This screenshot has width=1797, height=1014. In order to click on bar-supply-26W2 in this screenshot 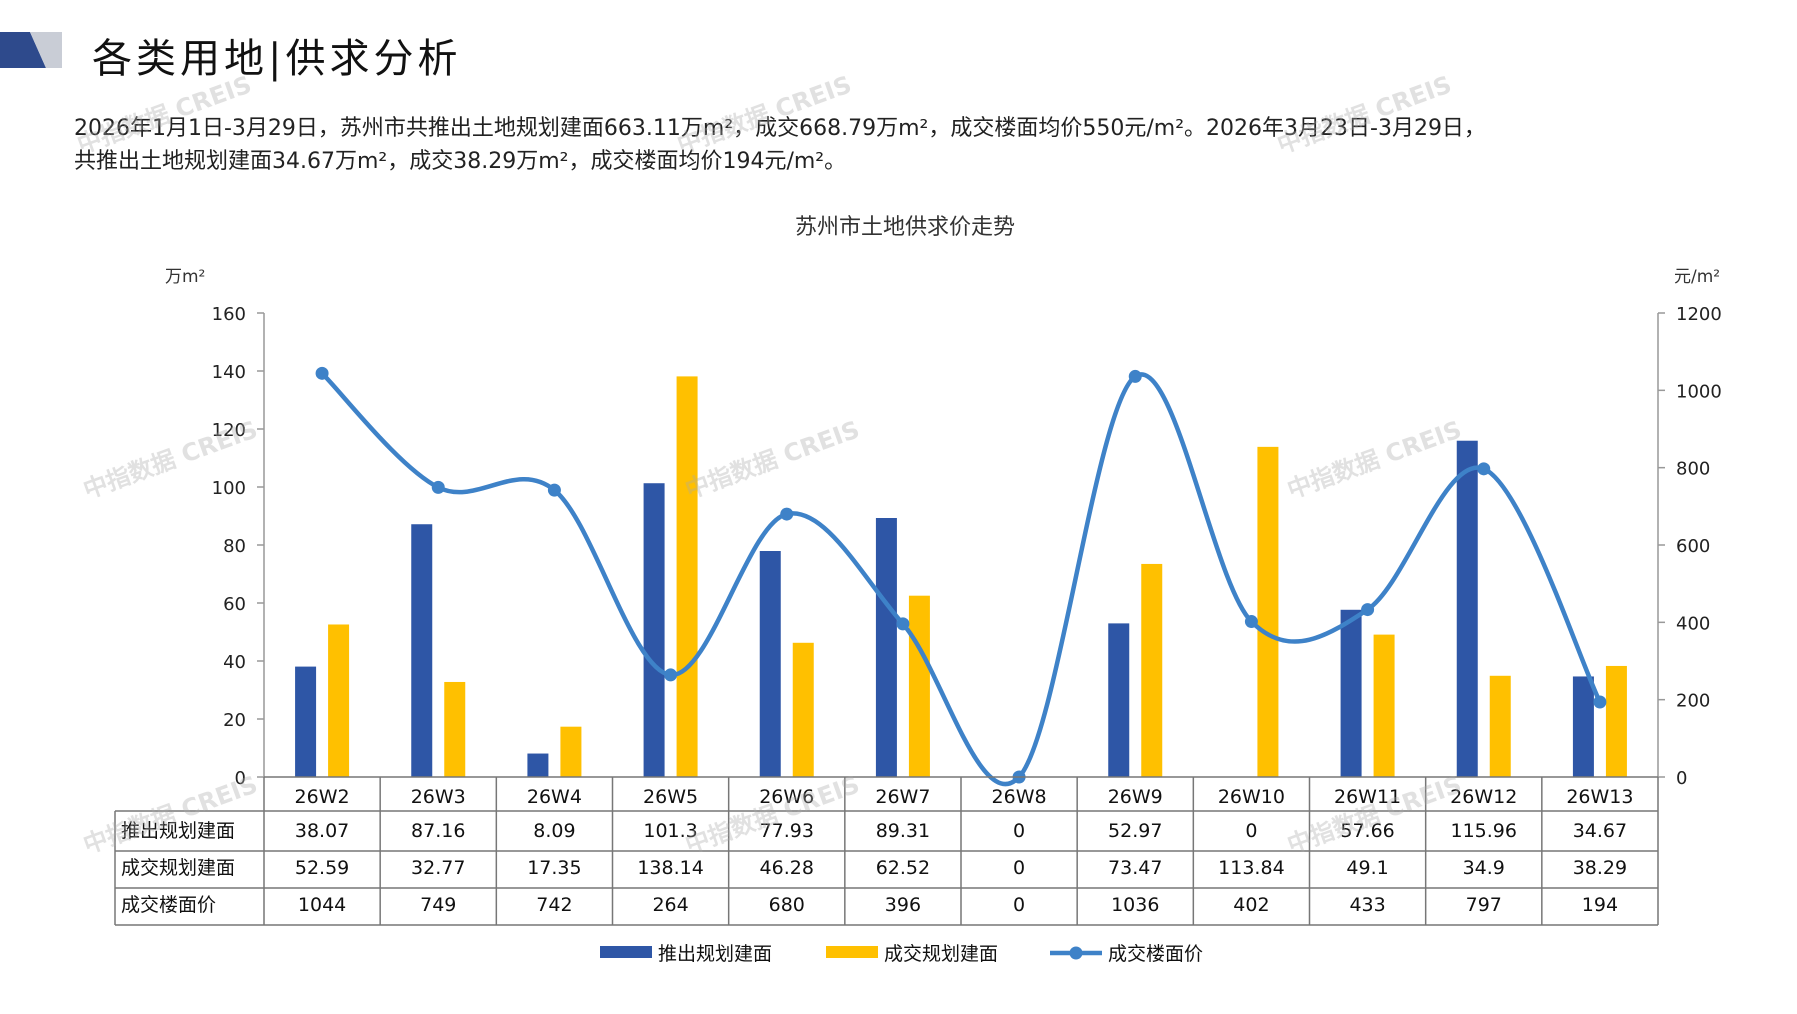, I will do `click(306, 721)`.